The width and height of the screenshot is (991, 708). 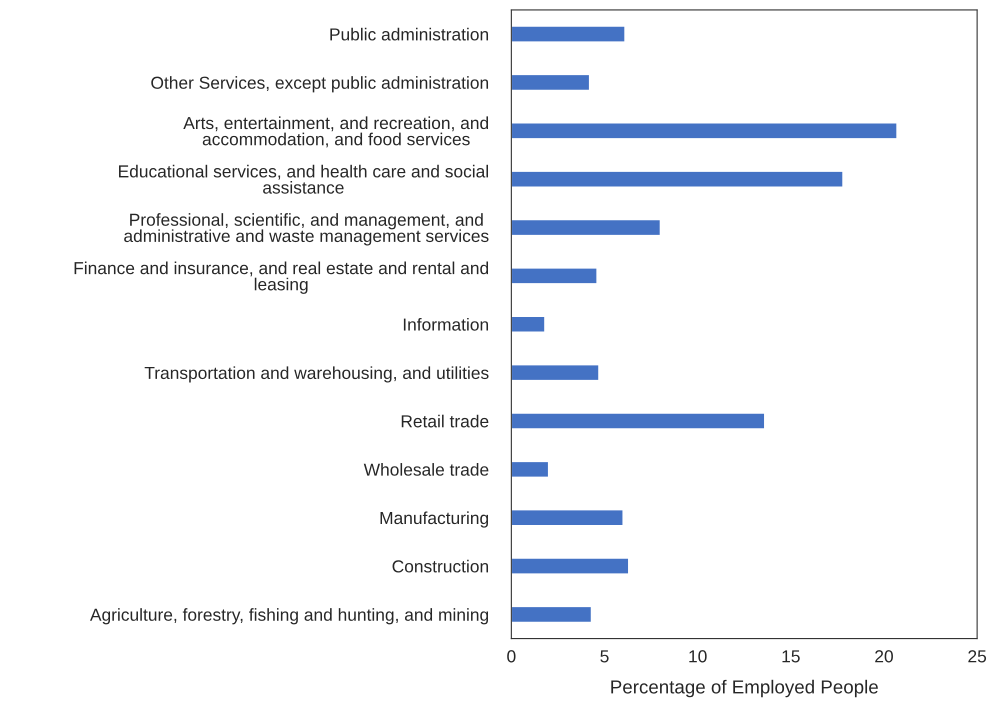 I want to click on y-tick-label: Other Services, except public administration, so click(x=319, y=84).